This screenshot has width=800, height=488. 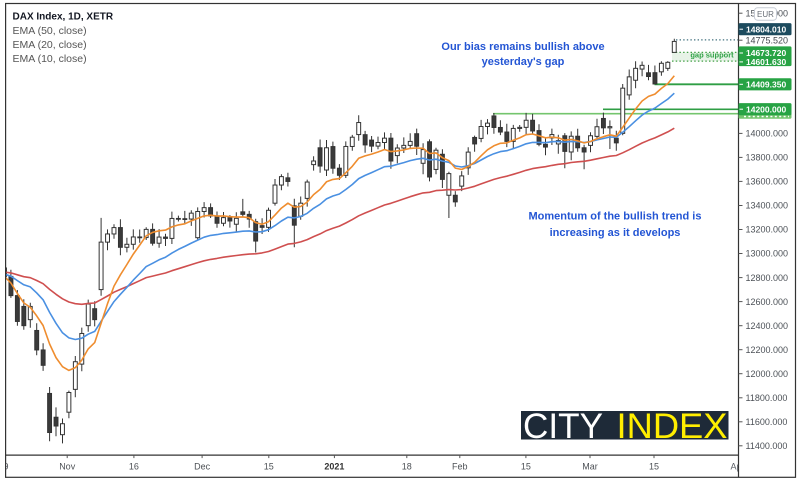 I want to click on svg-text: 19, so click(x=4, y=467).